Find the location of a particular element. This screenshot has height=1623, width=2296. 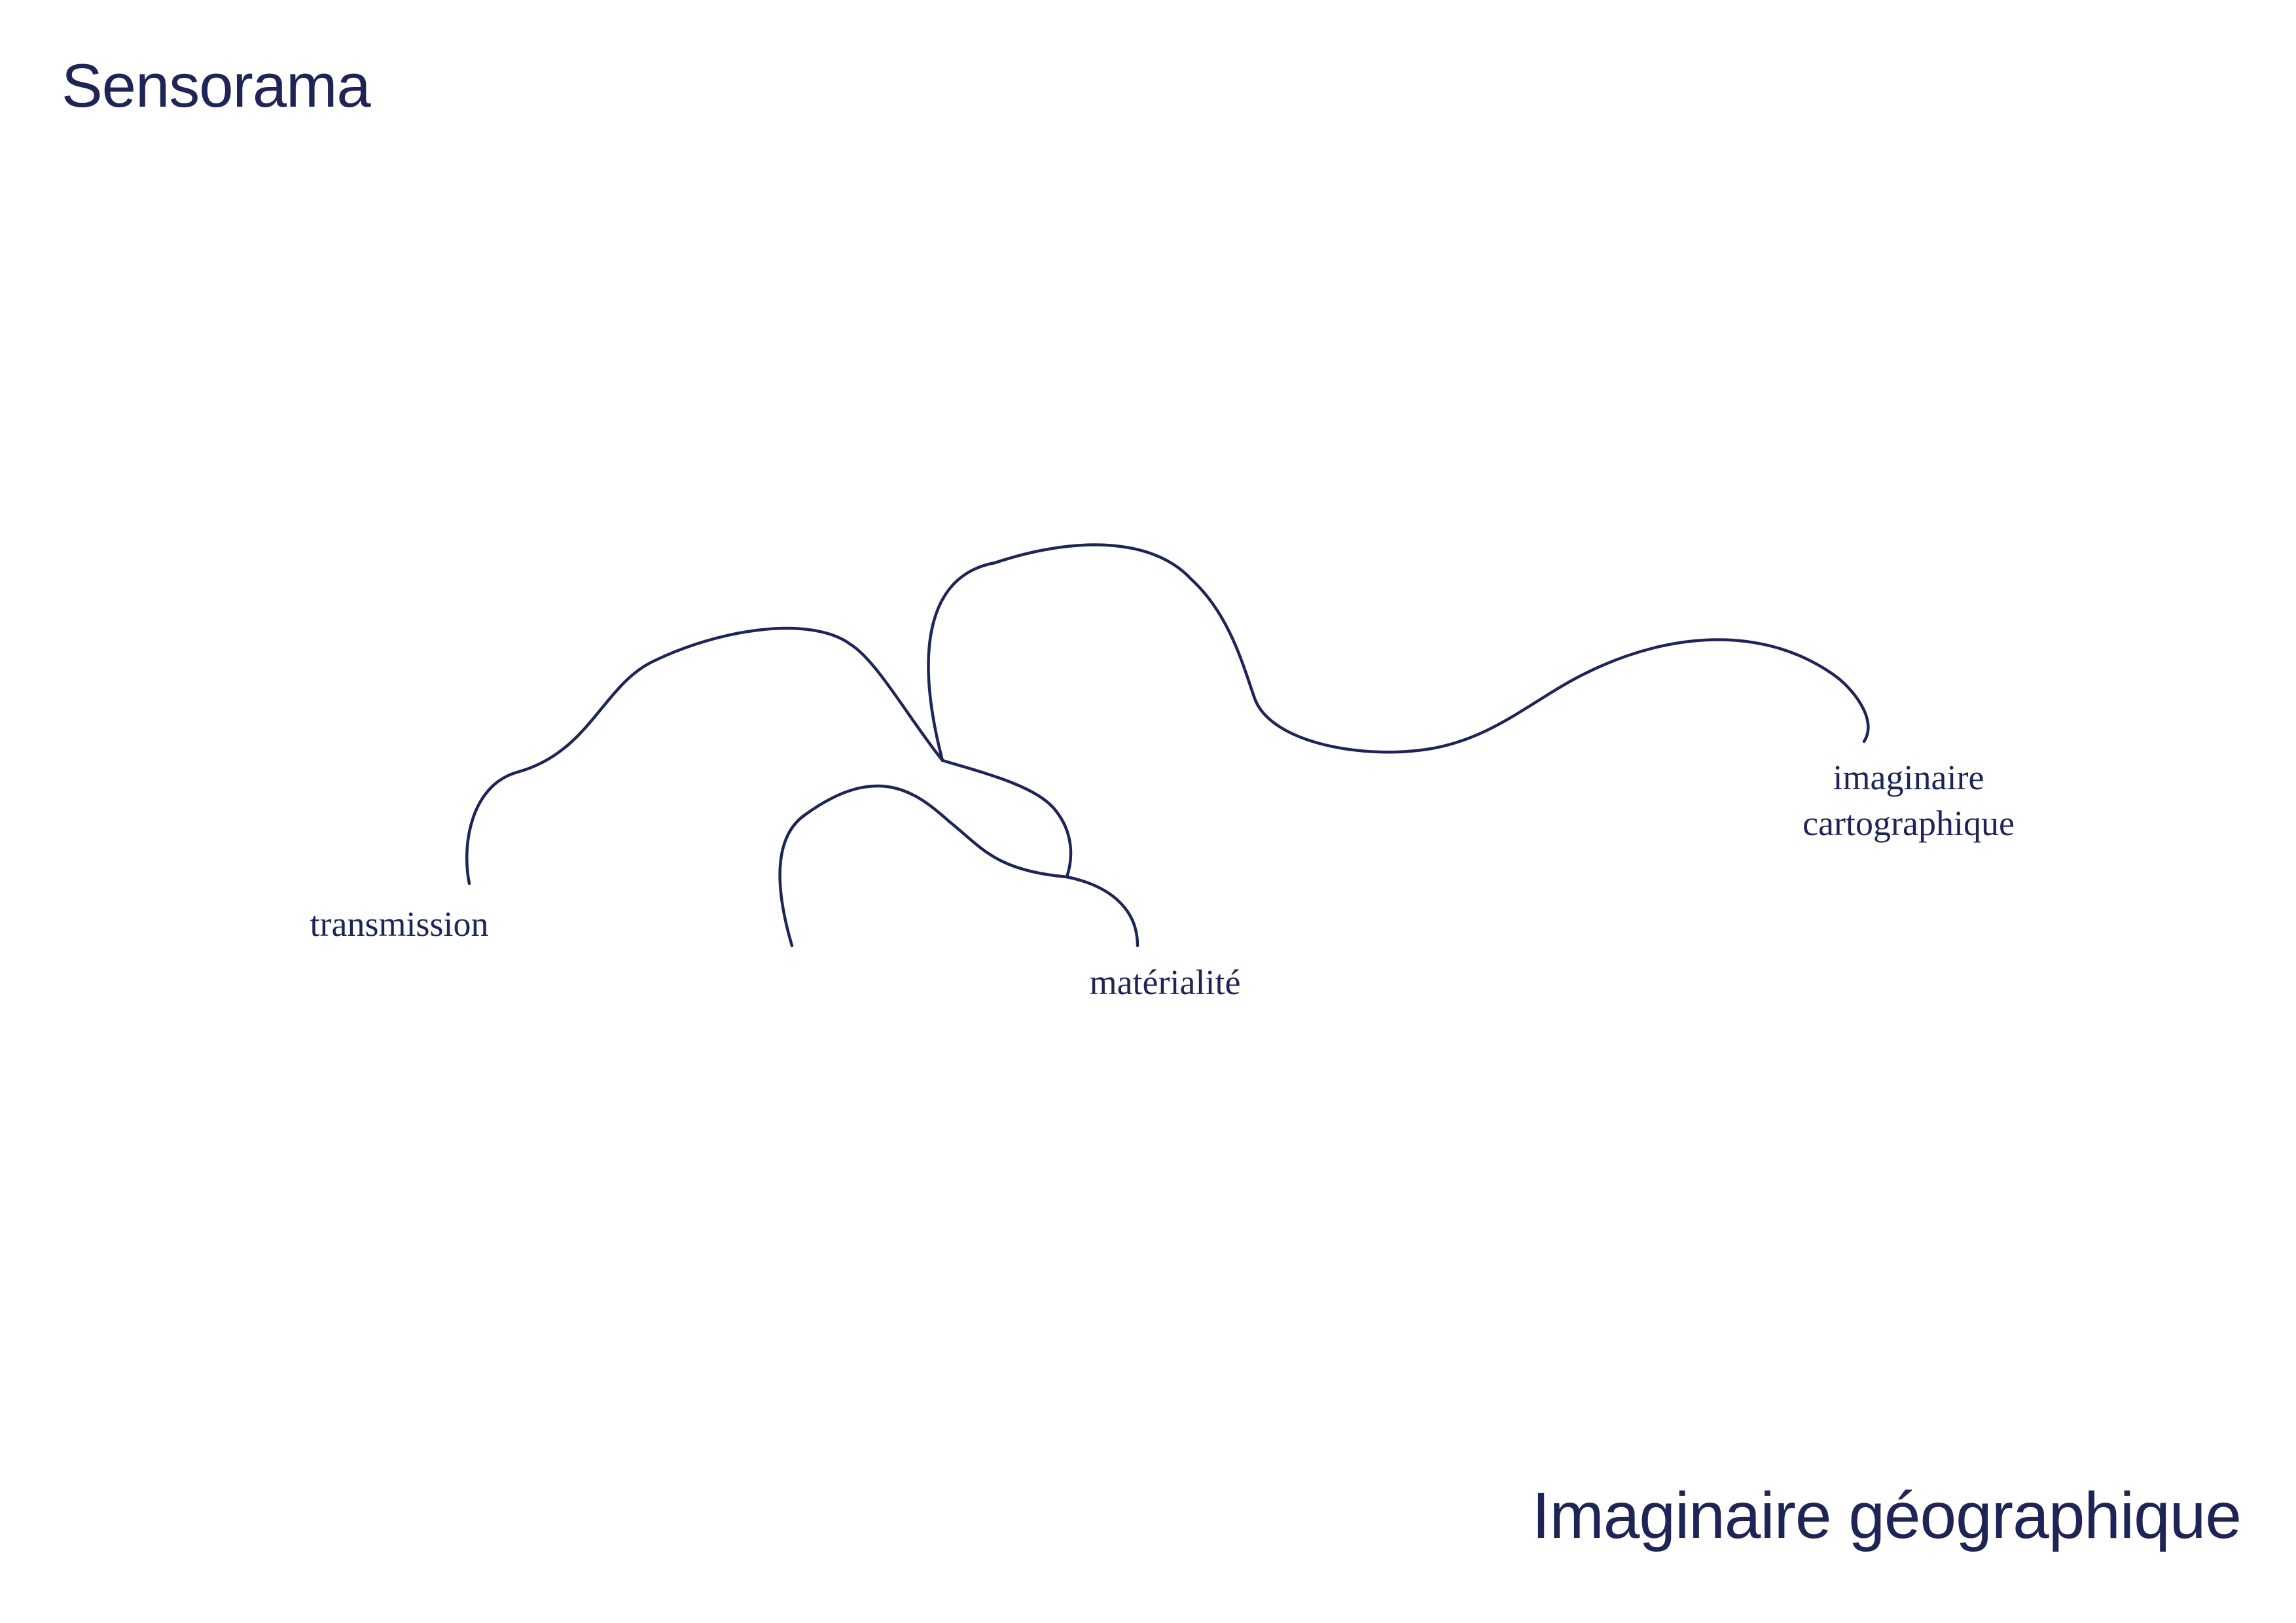

branch-imaginaire is located at coordinates (1398, 652).